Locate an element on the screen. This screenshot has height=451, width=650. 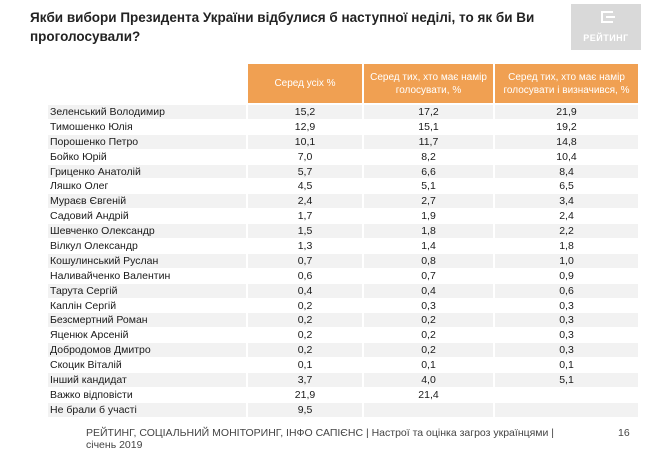
candidate-name: Порошенко Петро is located at coordinates (147, 141).